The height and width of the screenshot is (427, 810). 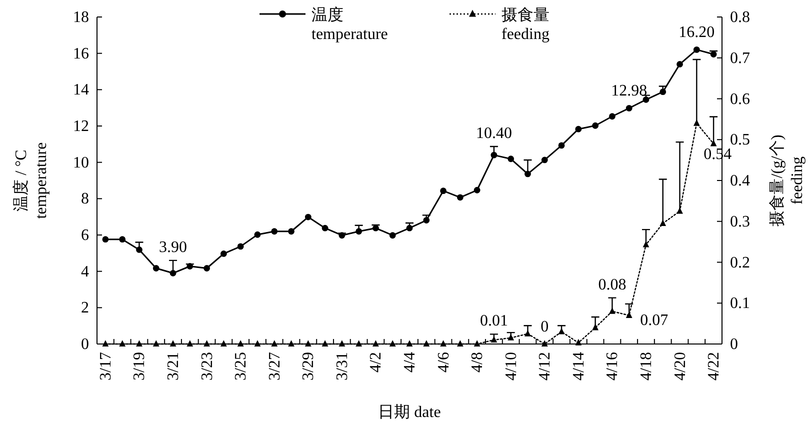 What do you see at coordinates (173, 247) in the screenshot?
I see `data-label: 3.90` at bounding box center [173, 247].